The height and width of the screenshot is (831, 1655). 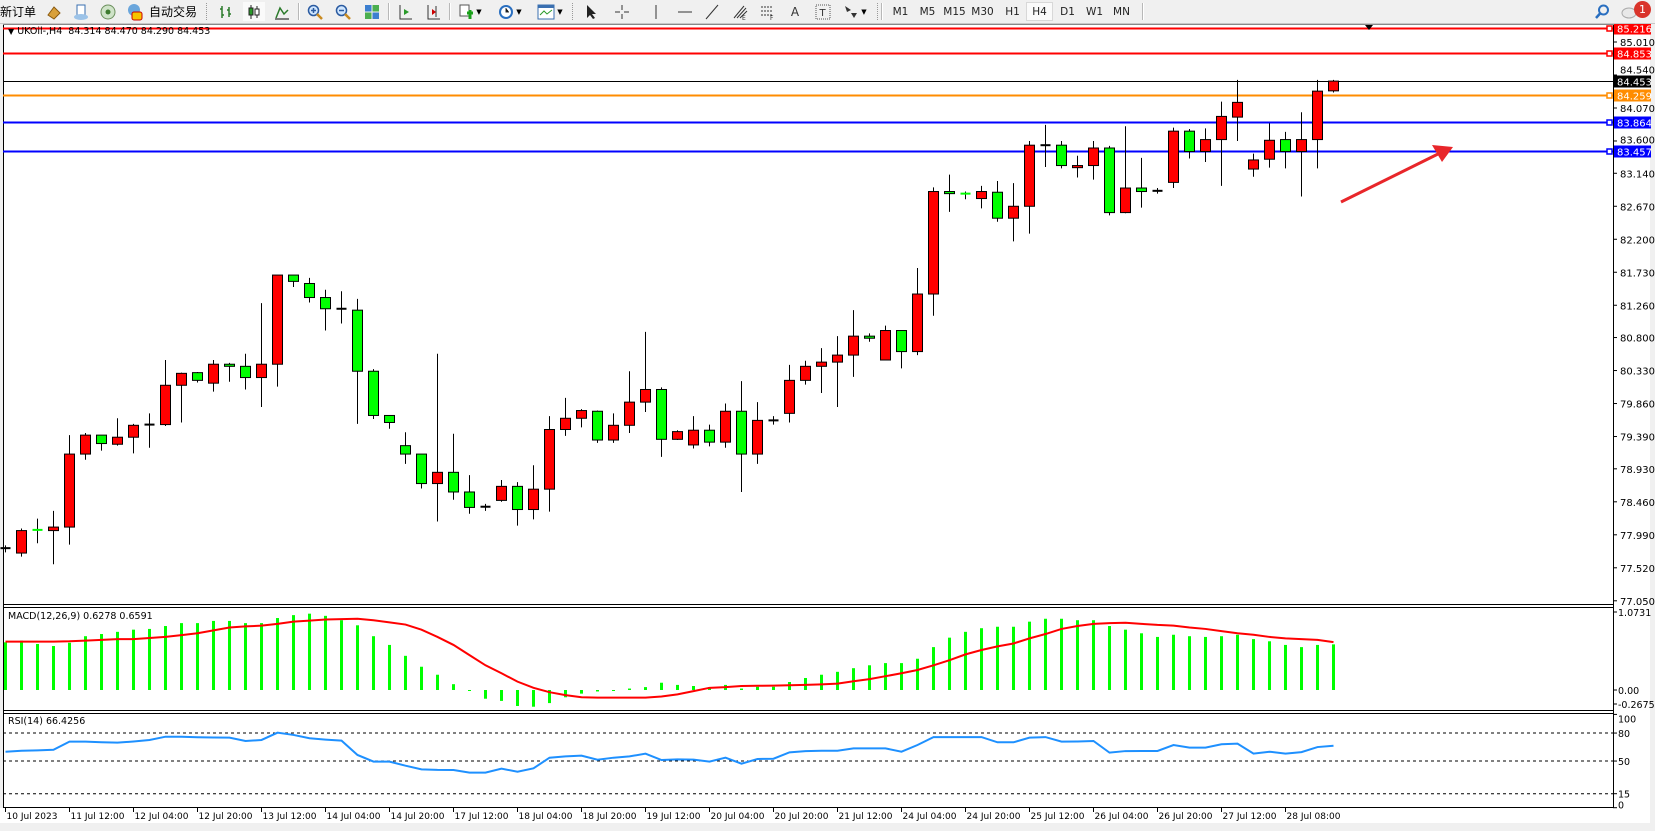 I want to click on trendline-icon, so click(x=712, y=11).